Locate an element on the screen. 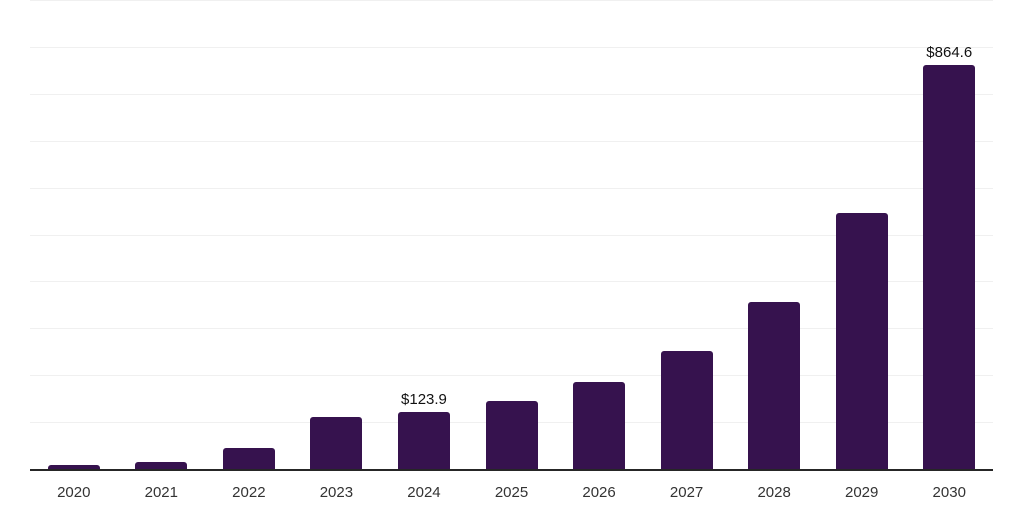 This screenshot has height=512, width=1024. bar-2022 is located at coordinates (248, 459).